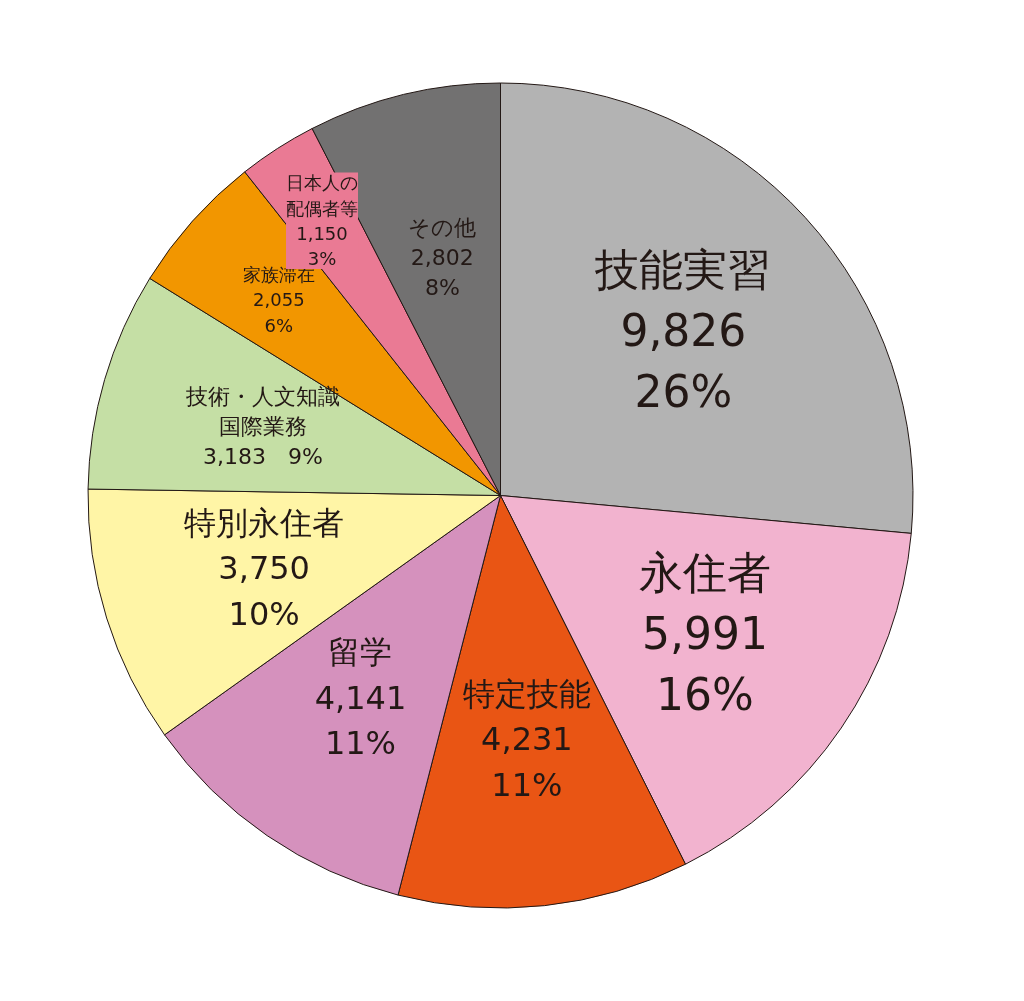 Image resolution: width=1024 pixels, height=1001 pixels. I want to click on slice-label: 留学, so click(360, 651).